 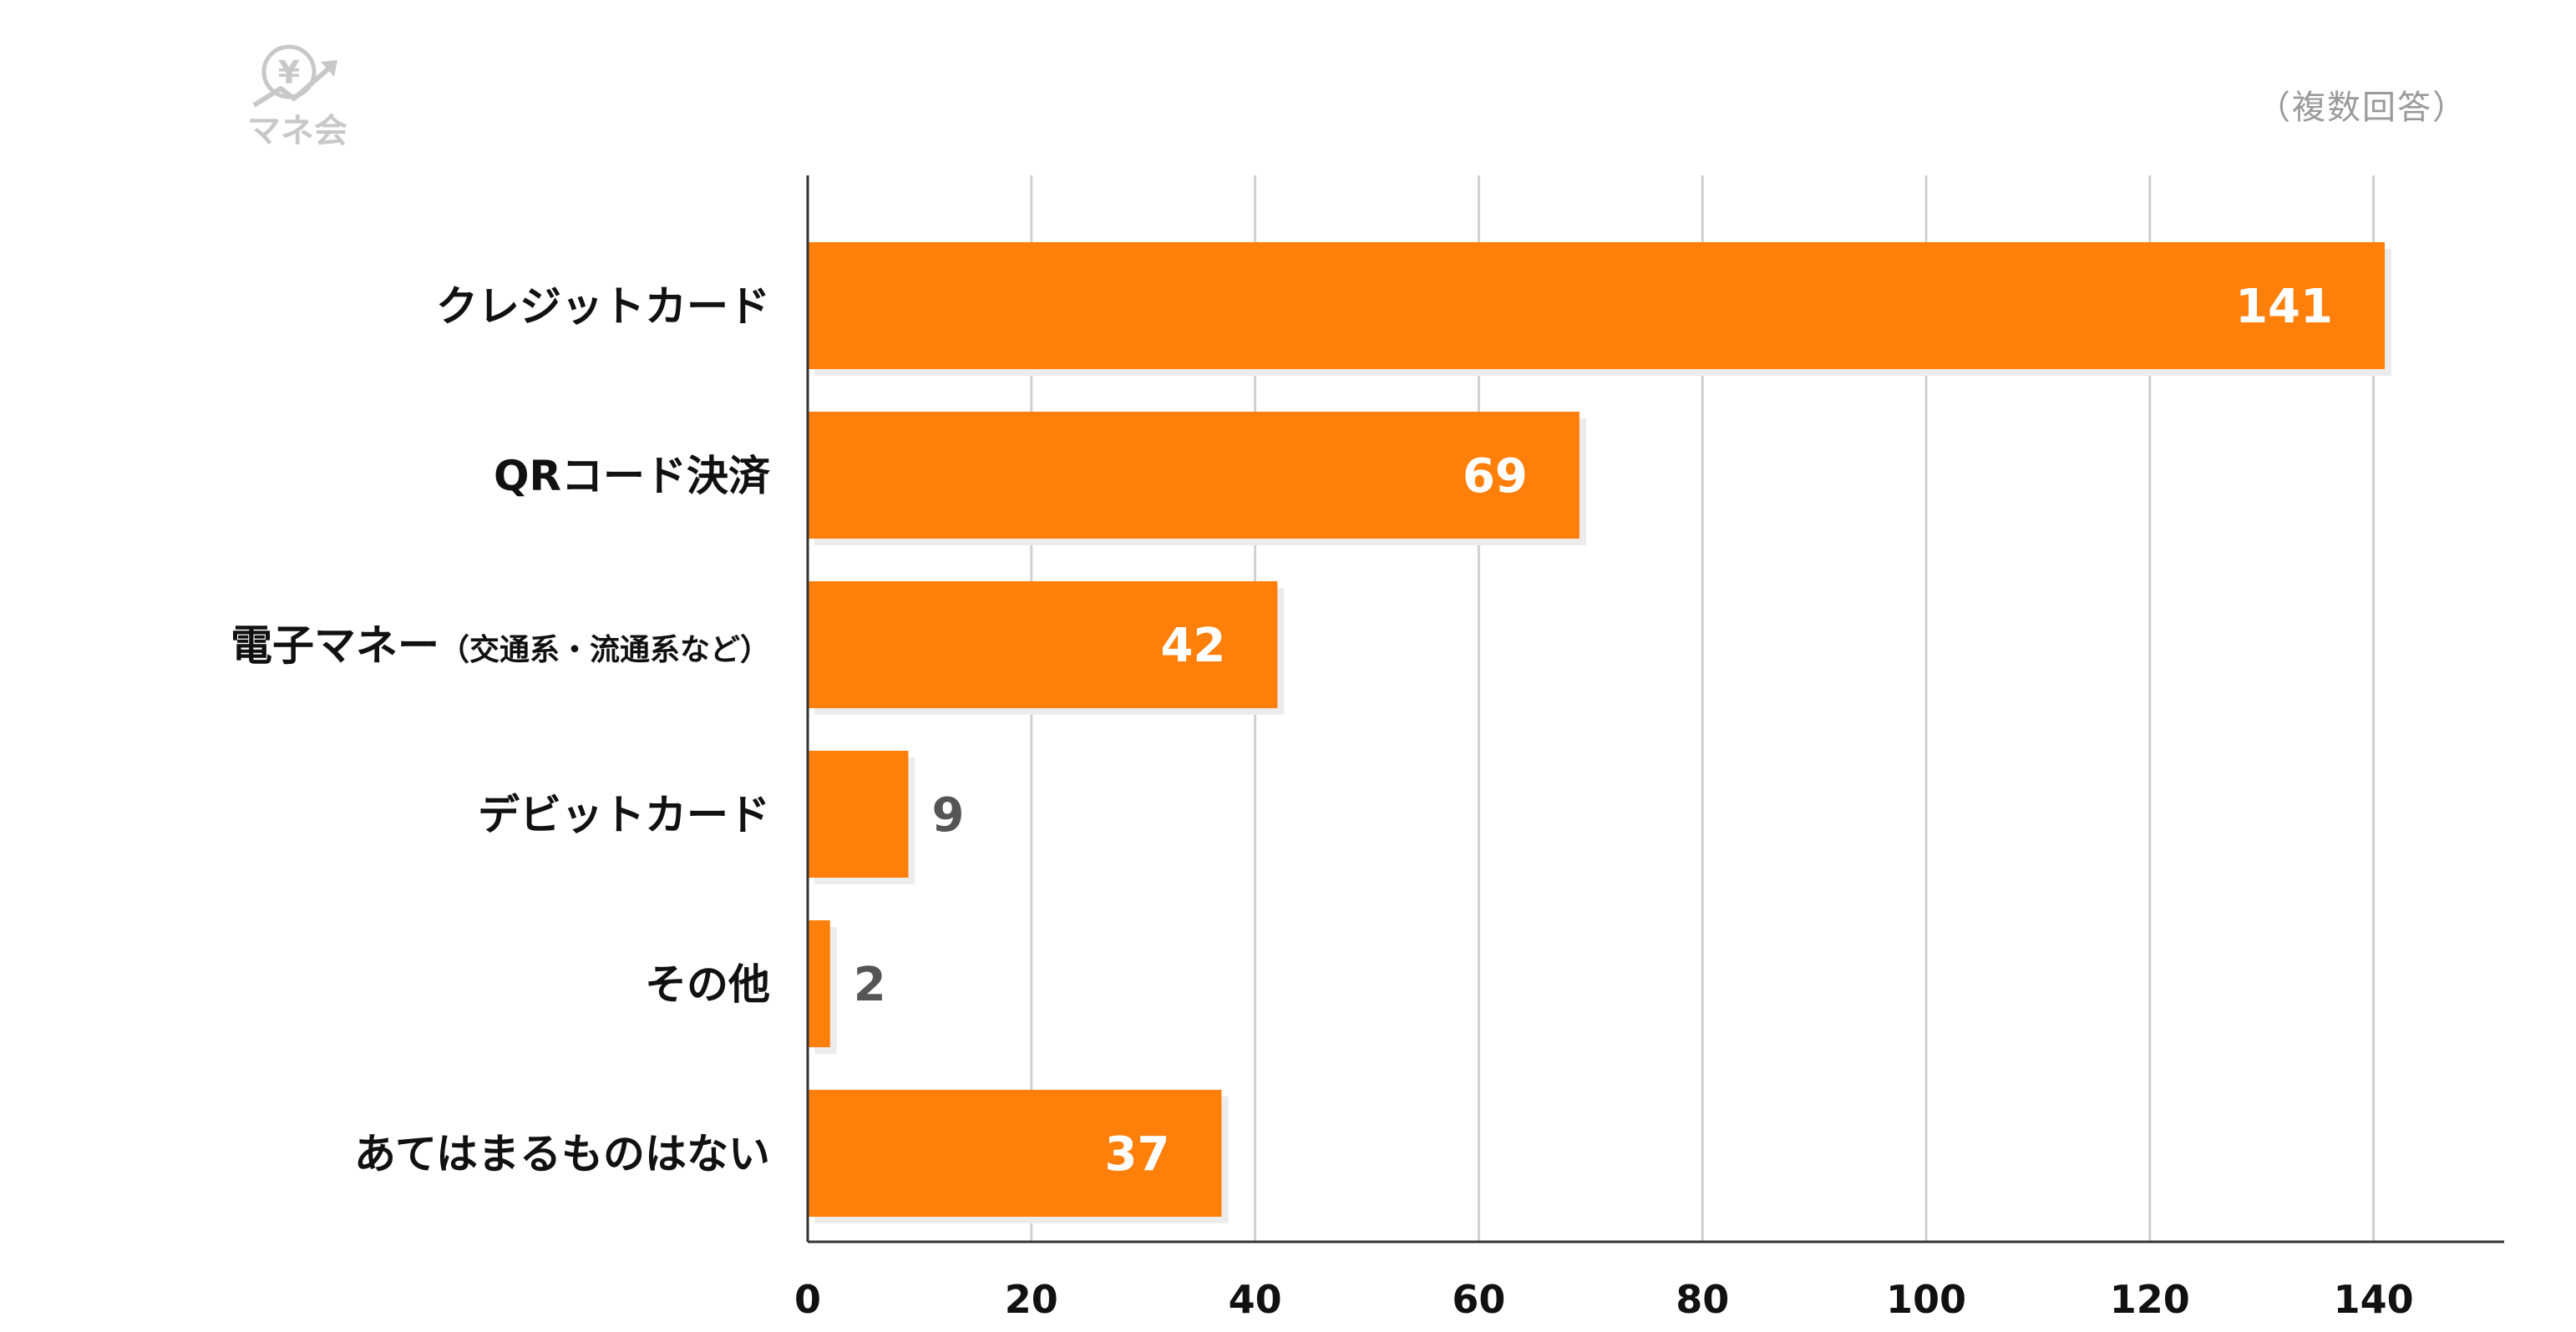 What do you see at coordinates (1192, 646) in the screenshot?
I see `value-label-3: 42` at bounding box center [1192, 646].